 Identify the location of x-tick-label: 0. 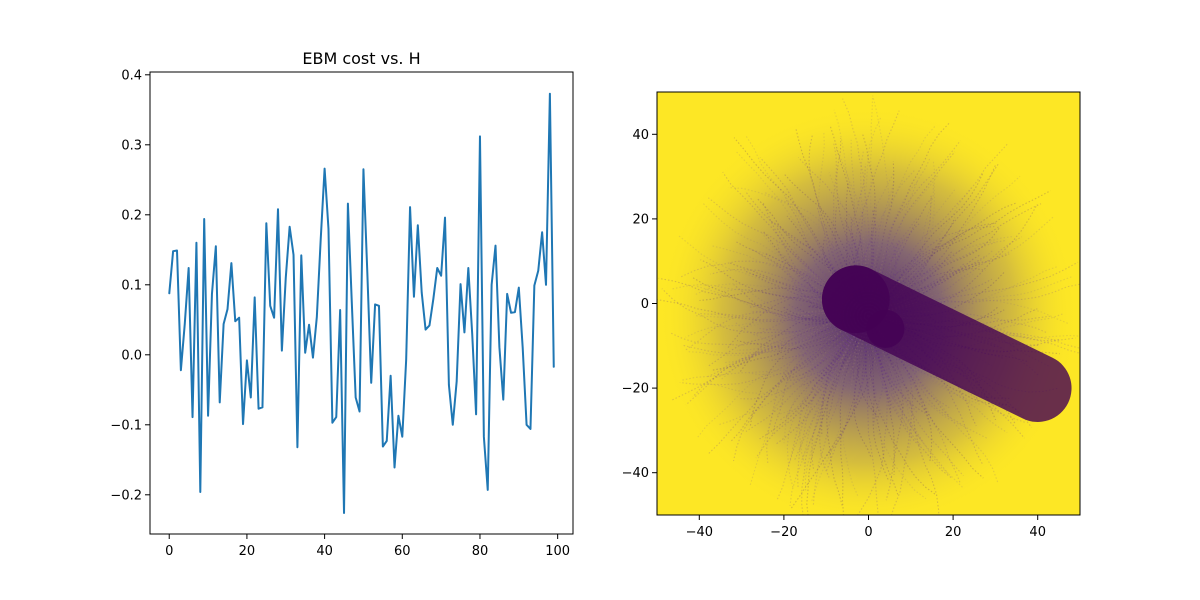
(169, 551).